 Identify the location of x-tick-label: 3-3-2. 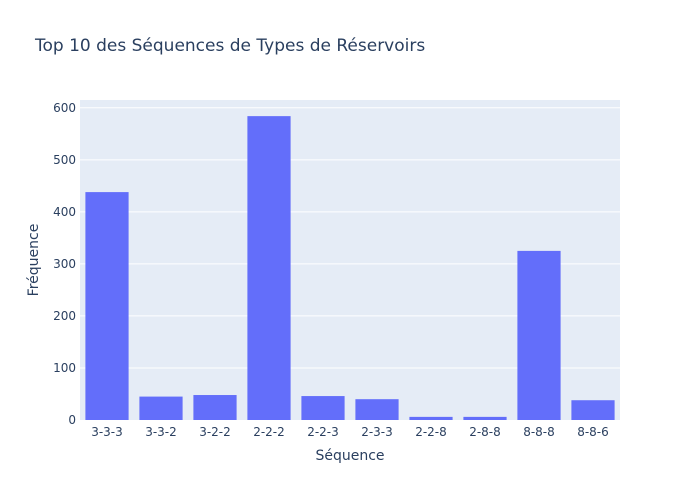
(161, 432).